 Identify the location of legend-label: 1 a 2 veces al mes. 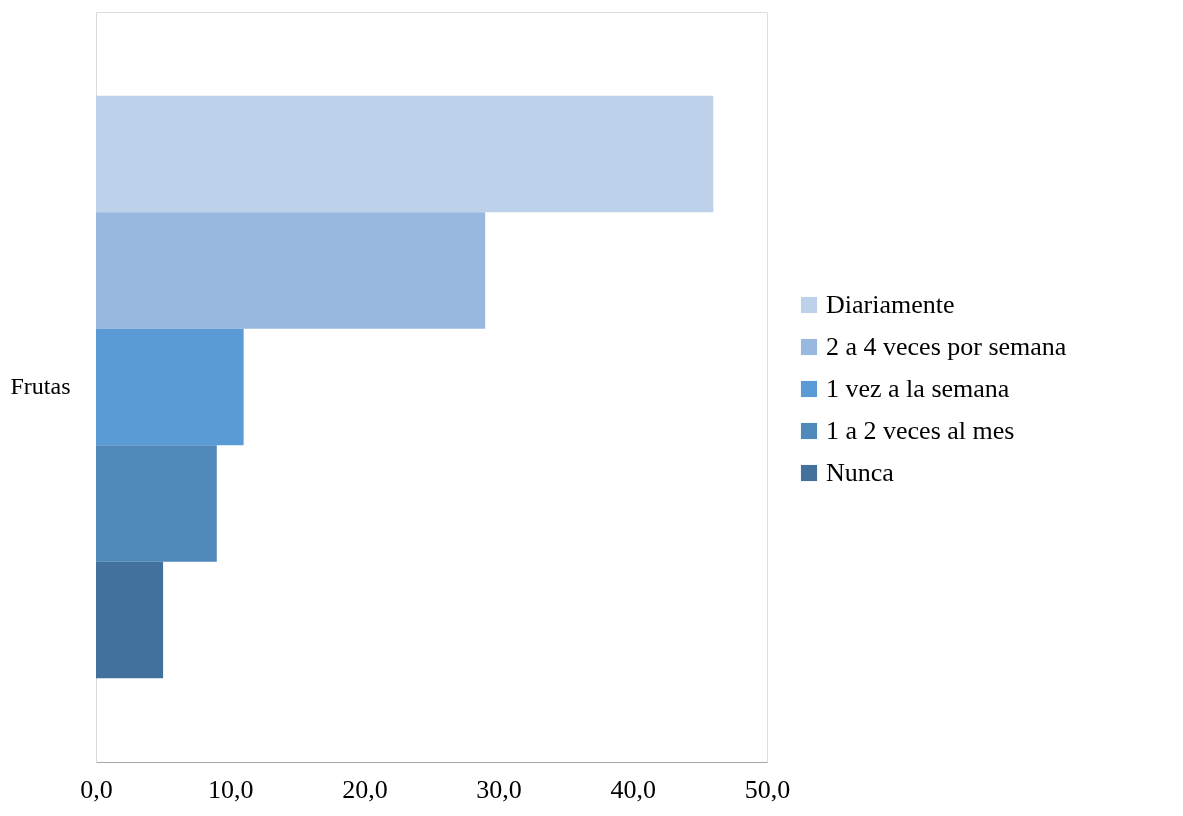
(920, 430).